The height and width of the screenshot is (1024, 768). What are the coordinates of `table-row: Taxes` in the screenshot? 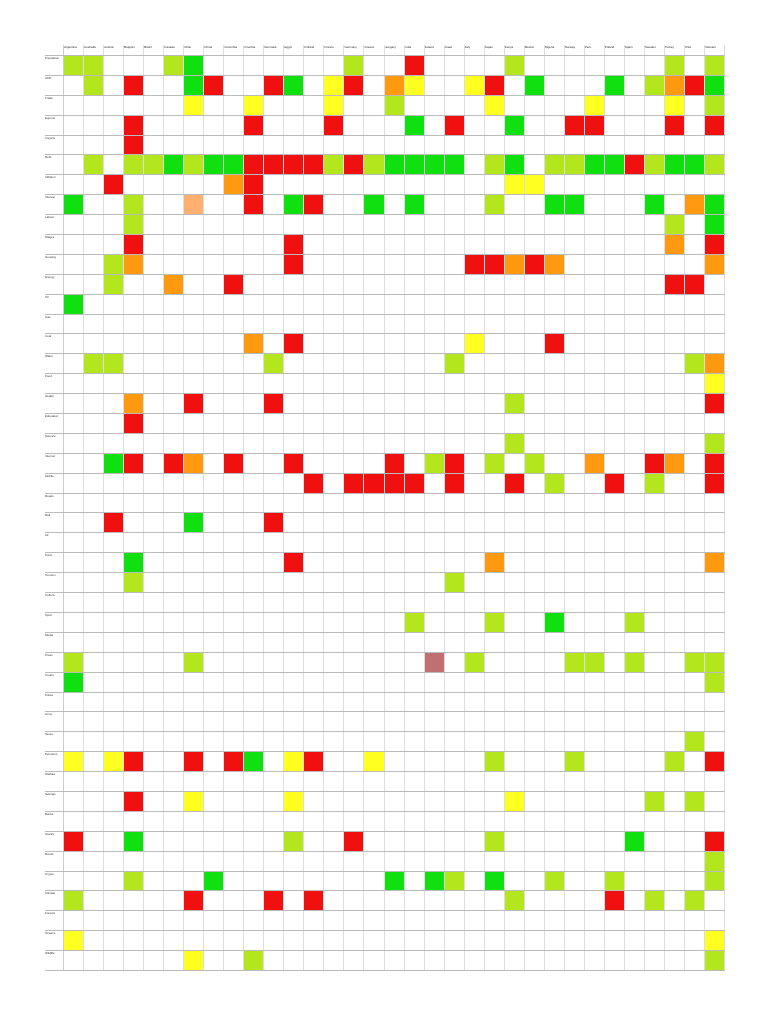 It's located at (385, 742).